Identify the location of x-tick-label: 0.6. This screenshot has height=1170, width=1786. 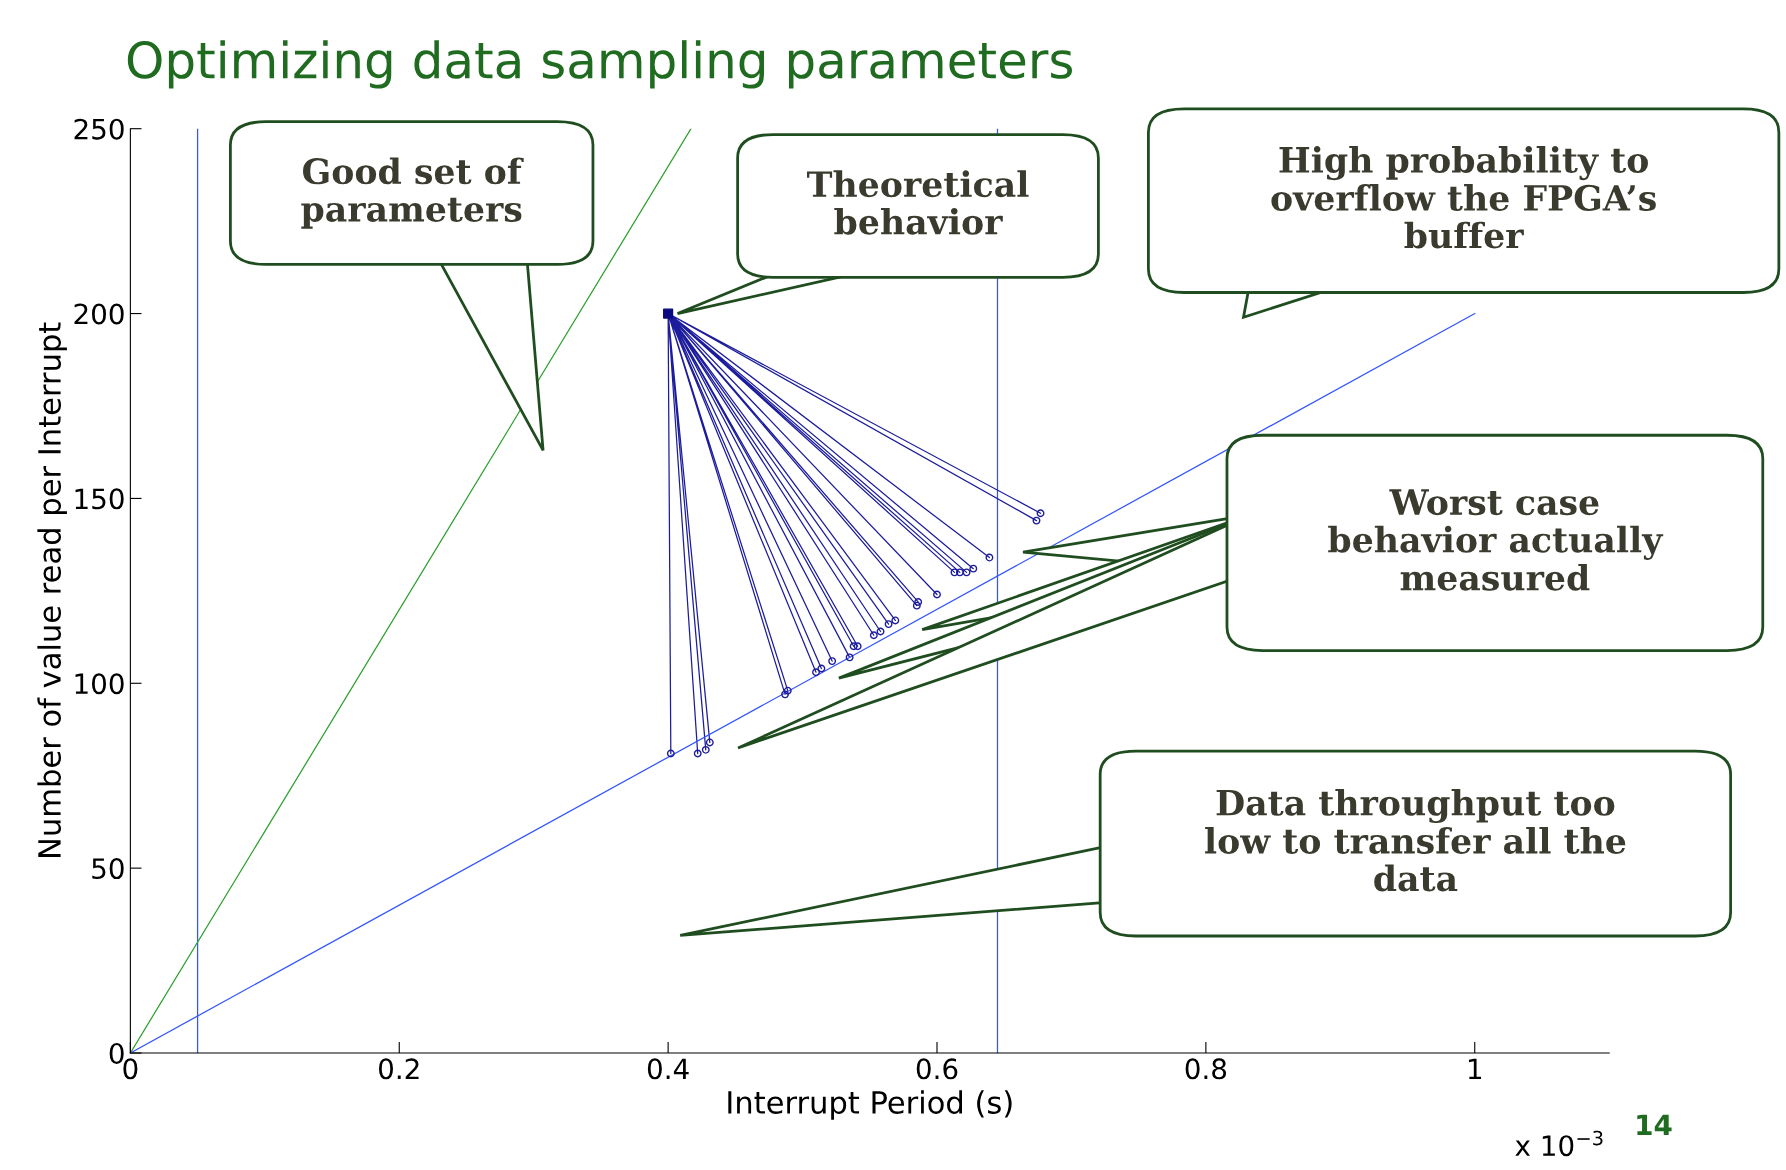
(937, 1069).